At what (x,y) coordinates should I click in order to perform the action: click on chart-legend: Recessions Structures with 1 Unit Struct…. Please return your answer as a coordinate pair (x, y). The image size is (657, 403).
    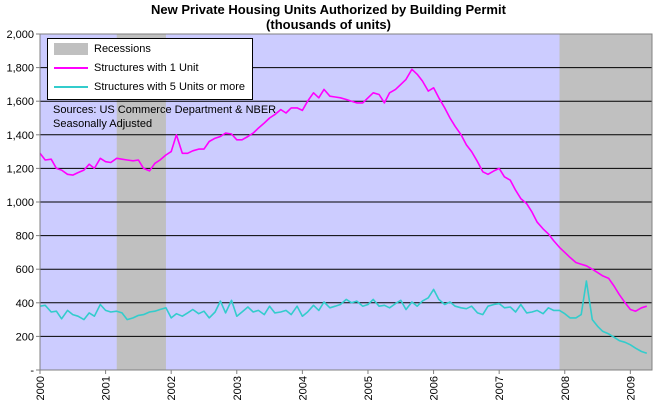
    Looking at the image, I should click on (150, 69).